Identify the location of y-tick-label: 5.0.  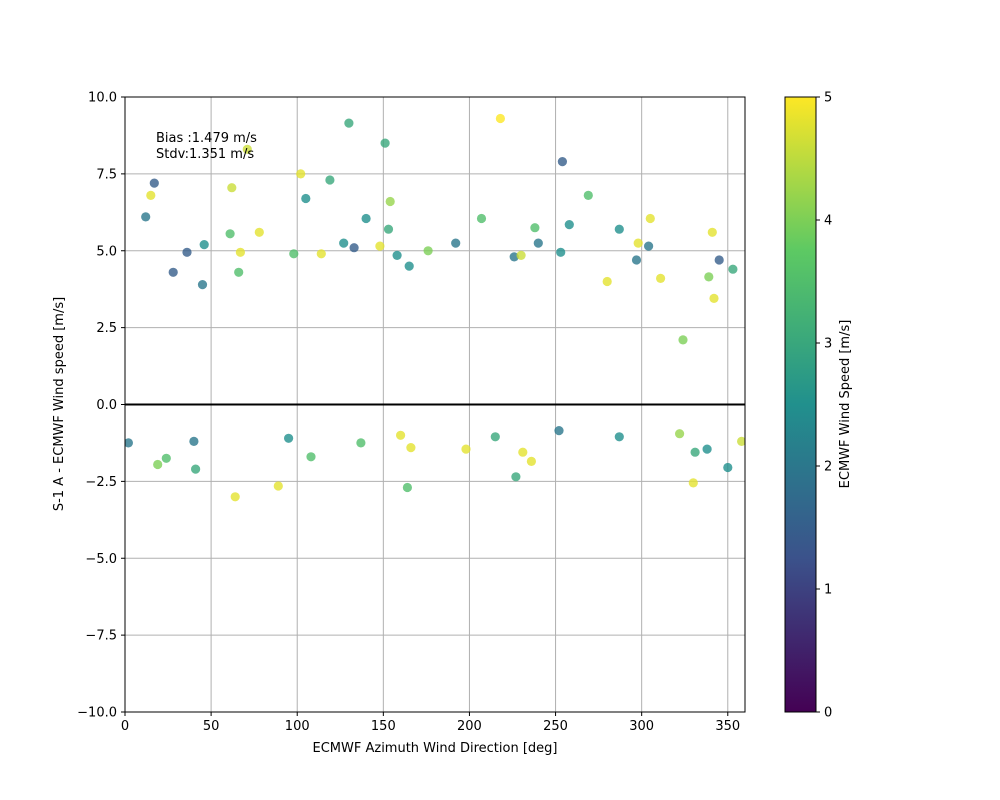
(106, 251).